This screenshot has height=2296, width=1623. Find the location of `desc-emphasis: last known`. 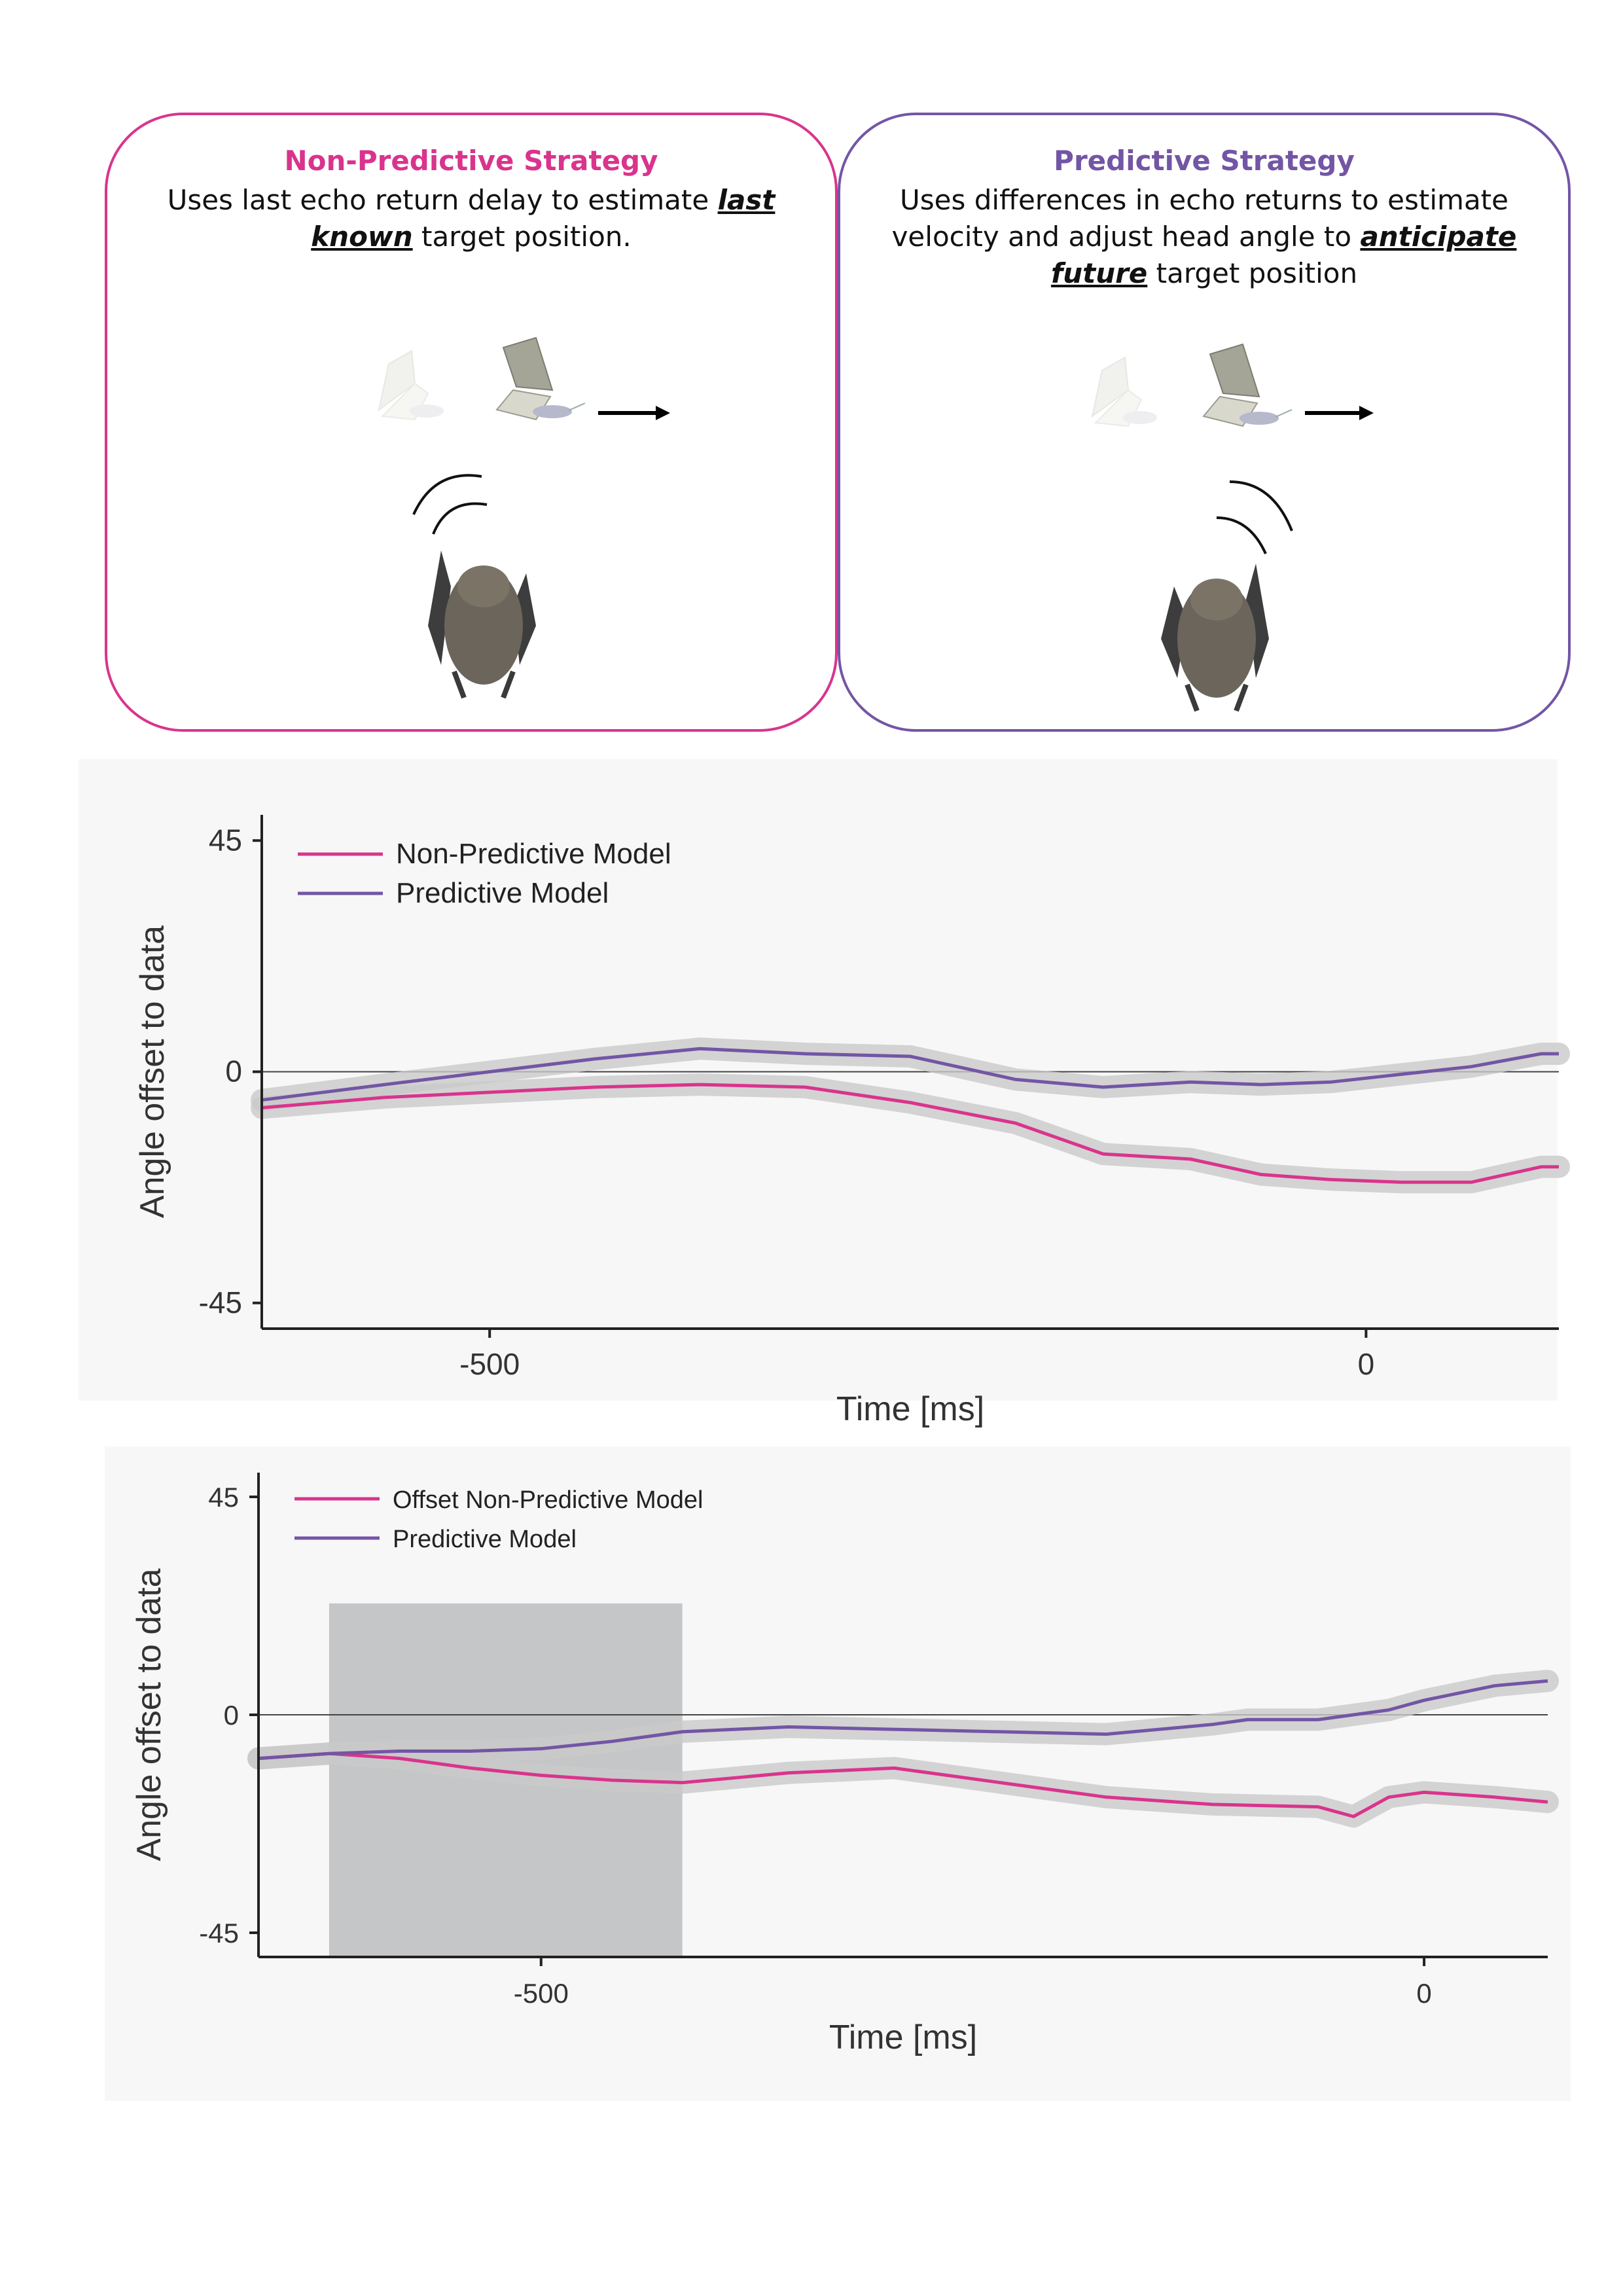

desc-emphasis: last known is located at coordinates (543, 218).